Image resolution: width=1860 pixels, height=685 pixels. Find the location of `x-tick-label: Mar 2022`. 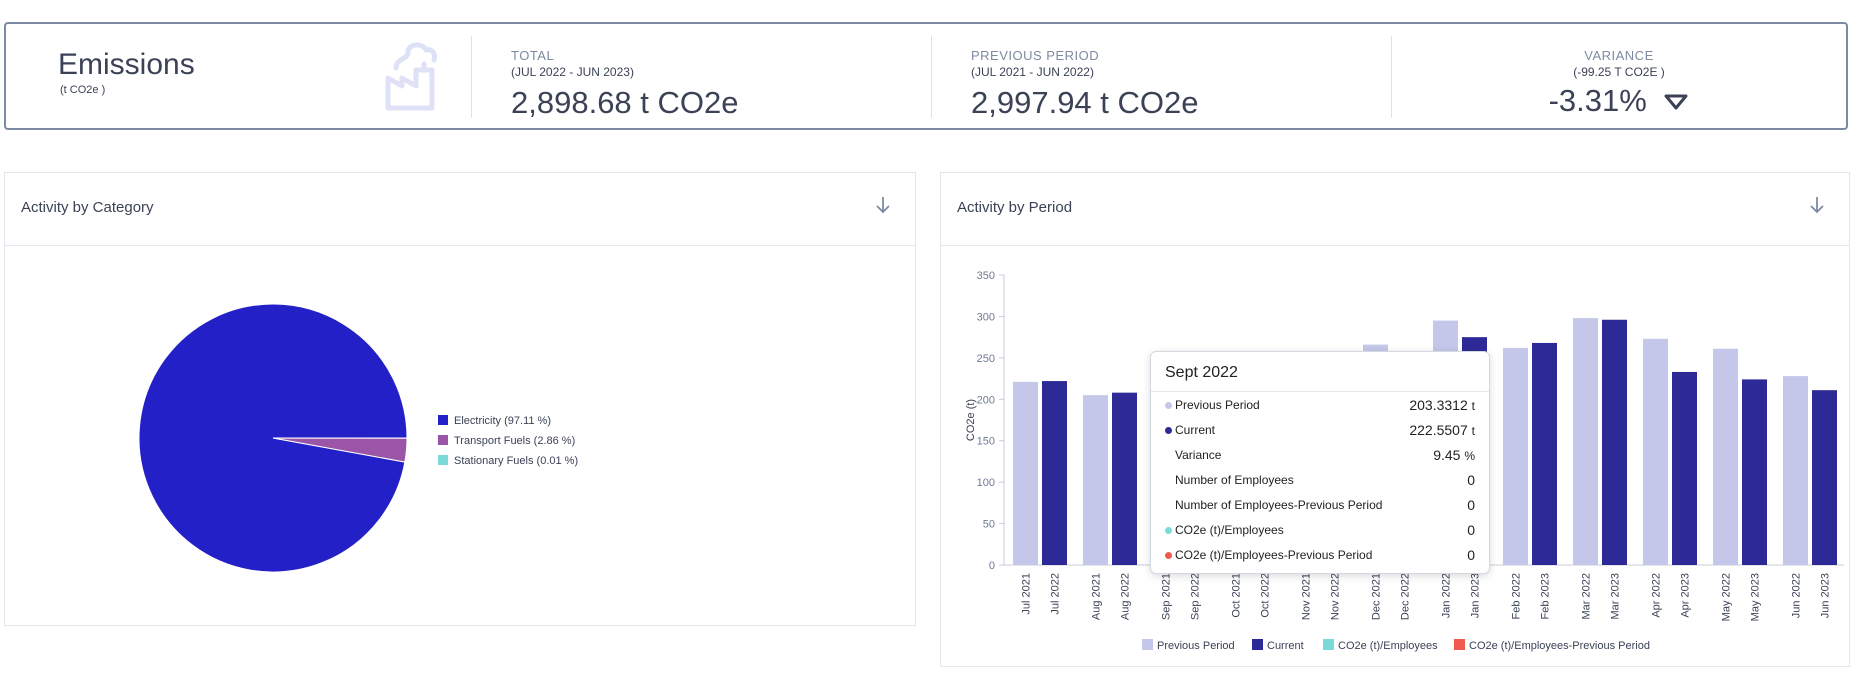

x-tick-label: Mar 2022 is located at coordinates (1587, 596).